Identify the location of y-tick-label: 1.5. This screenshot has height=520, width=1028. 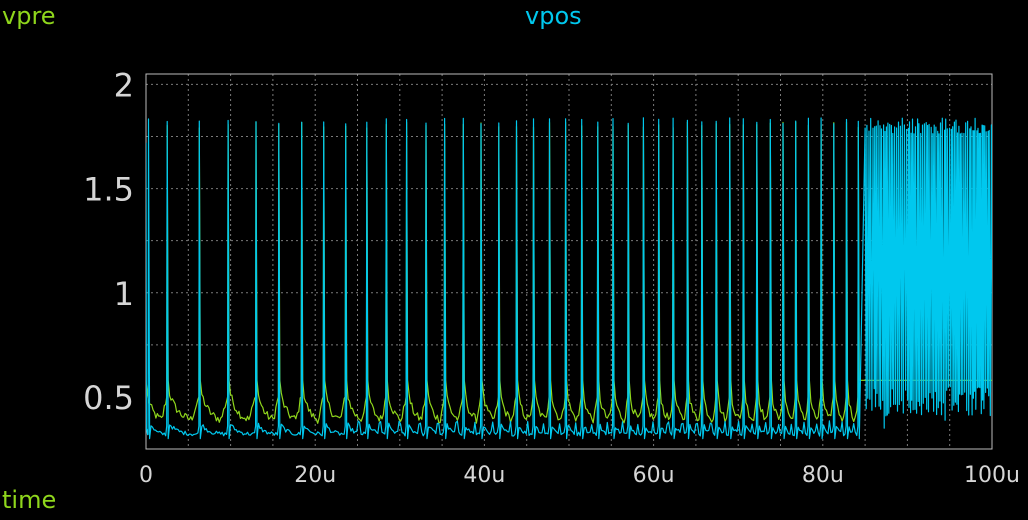
(108, 190).